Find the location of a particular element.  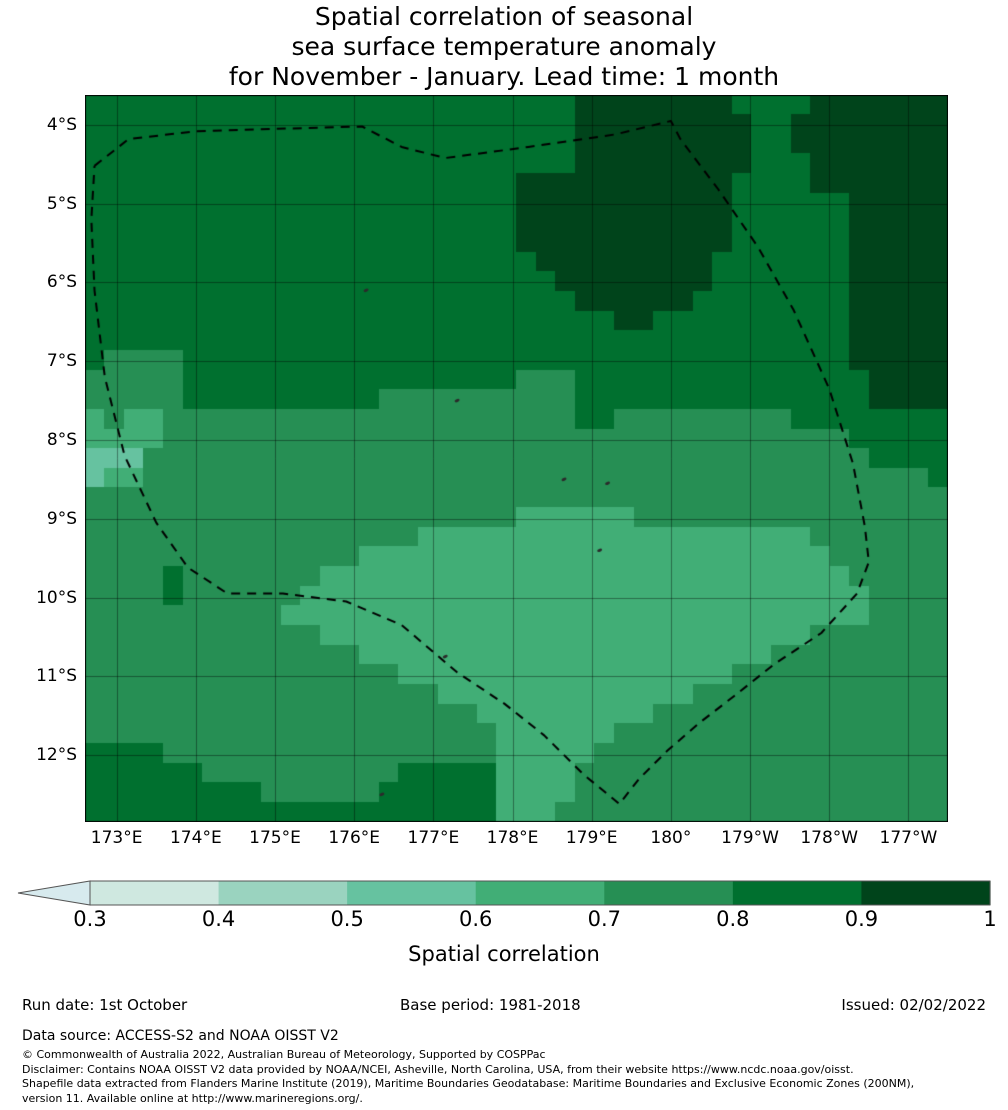

lon-tick-label: 174°E is located at coordinates (195, 838).